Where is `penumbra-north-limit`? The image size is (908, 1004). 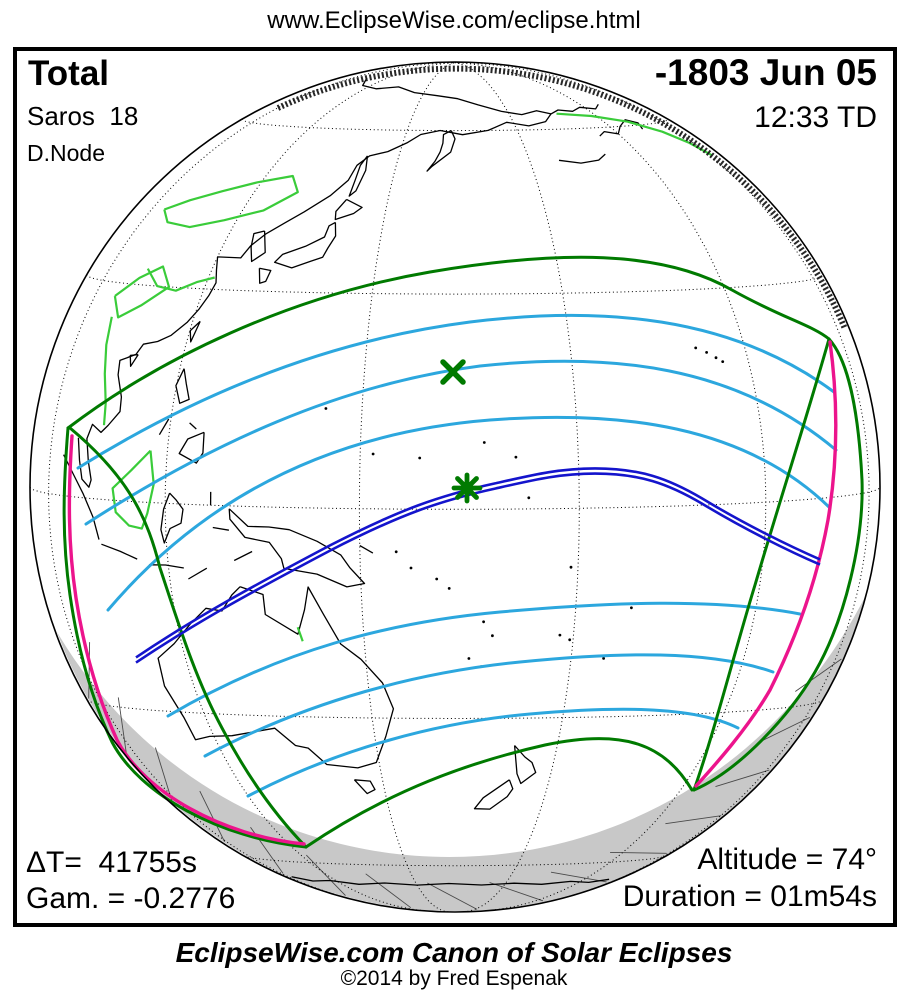 penumbra-north-limit is located at coordinates (448, 342).